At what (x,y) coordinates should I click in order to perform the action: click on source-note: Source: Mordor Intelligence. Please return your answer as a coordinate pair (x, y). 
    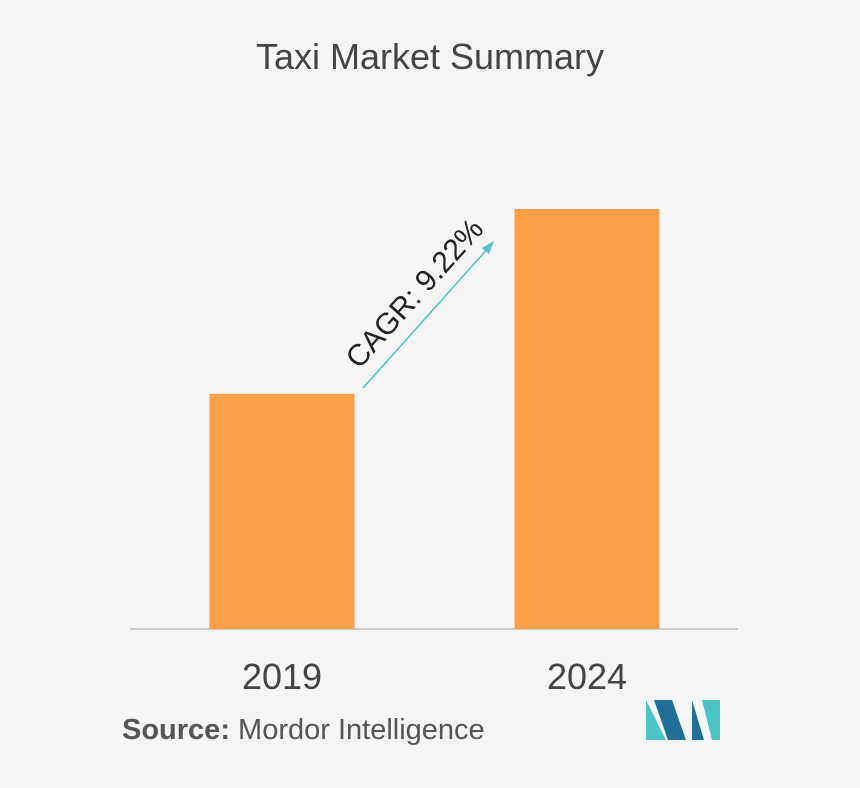
    Looking at the image, I should click on (303, 730).